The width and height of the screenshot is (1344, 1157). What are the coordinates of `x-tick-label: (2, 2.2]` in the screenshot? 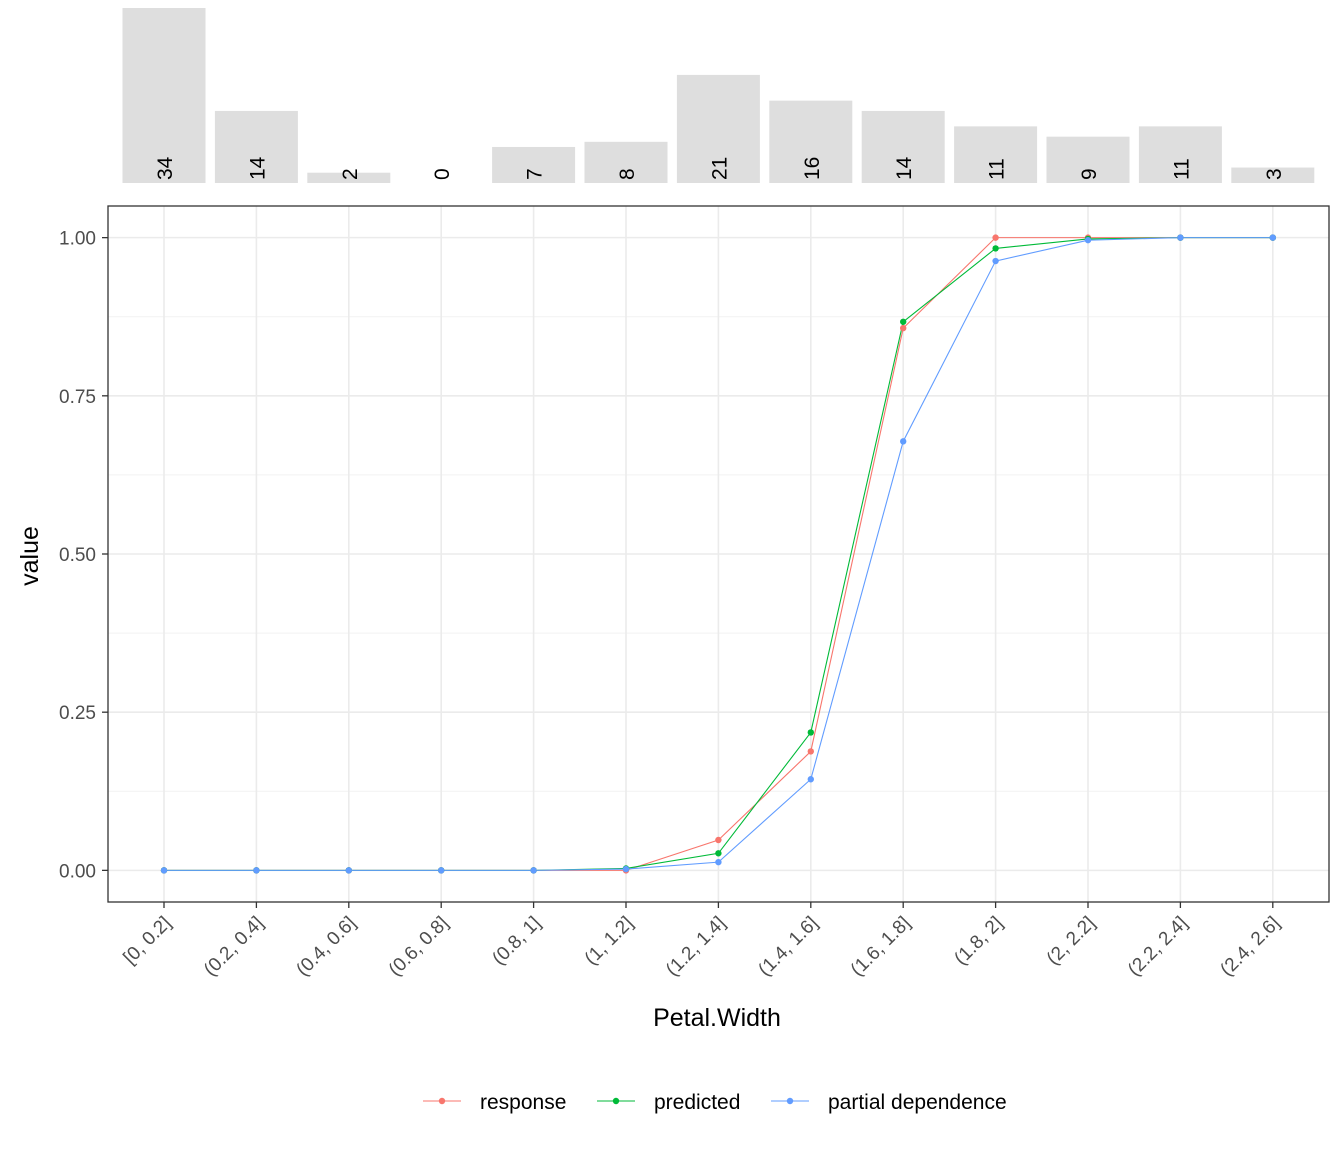 It's located at (1071, 941).